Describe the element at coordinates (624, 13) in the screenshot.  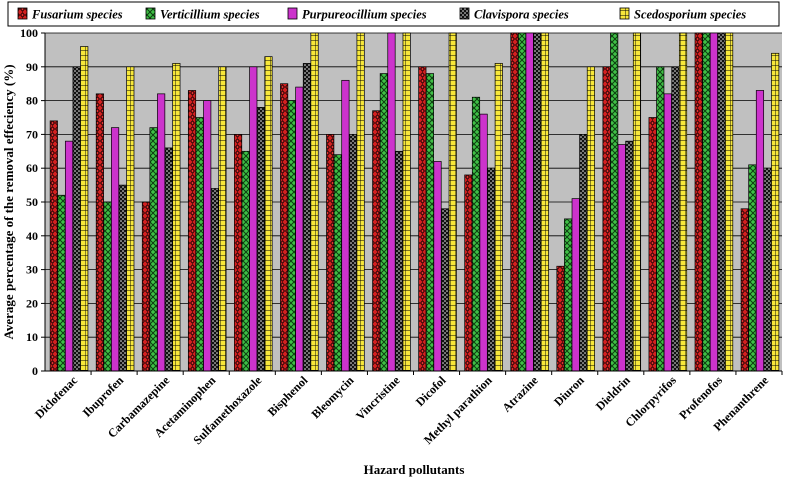
I see `legend-swatch-scedosporium-species` at that location.